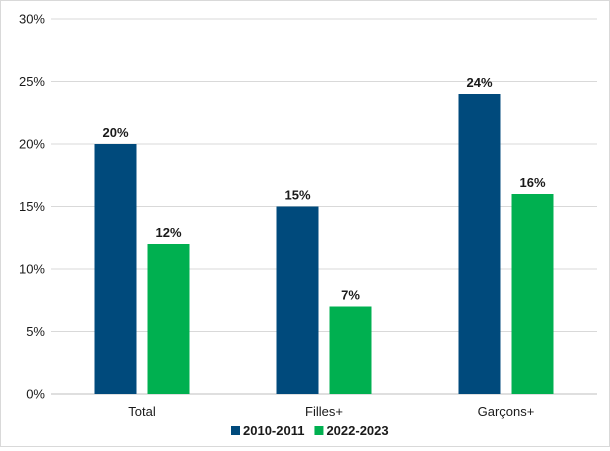  I want to click on y-tick-label: 30%, so click(32, 19).